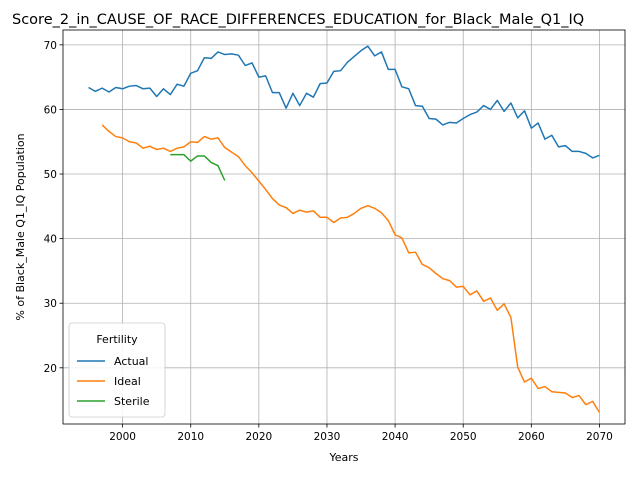  What do you see at coordinates (50, 46) in the screenshot?
I see `y-tick-label: 70` at bounding box center [50, 46].